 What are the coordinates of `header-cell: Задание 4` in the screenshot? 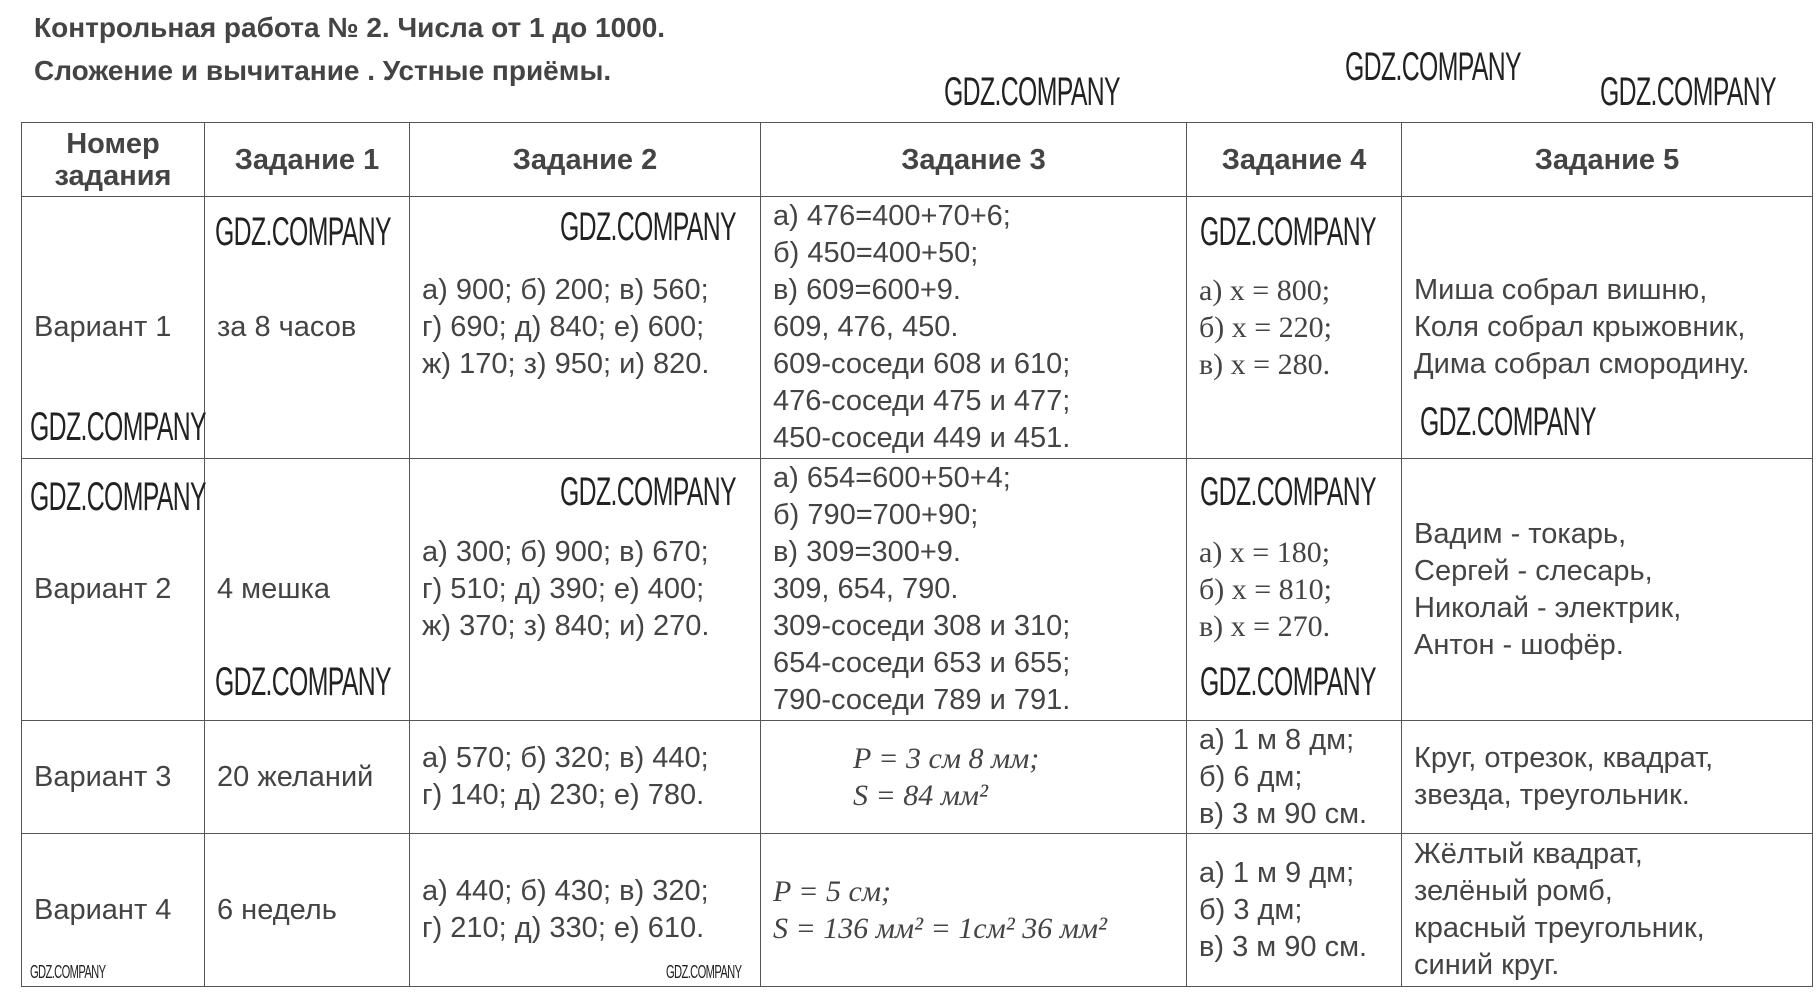 It's located at (1294, 159).